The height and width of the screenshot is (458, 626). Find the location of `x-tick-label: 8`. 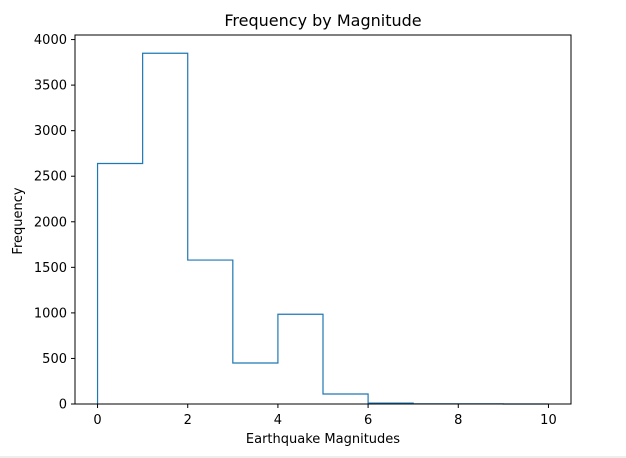

x-tick-label: 8 is located at coordinates (458, 420).